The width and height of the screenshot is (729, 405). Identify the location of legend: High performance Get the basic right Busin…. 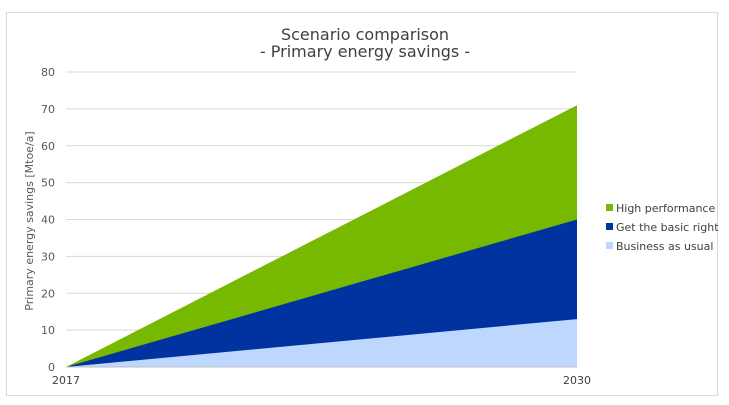
(662, 227).